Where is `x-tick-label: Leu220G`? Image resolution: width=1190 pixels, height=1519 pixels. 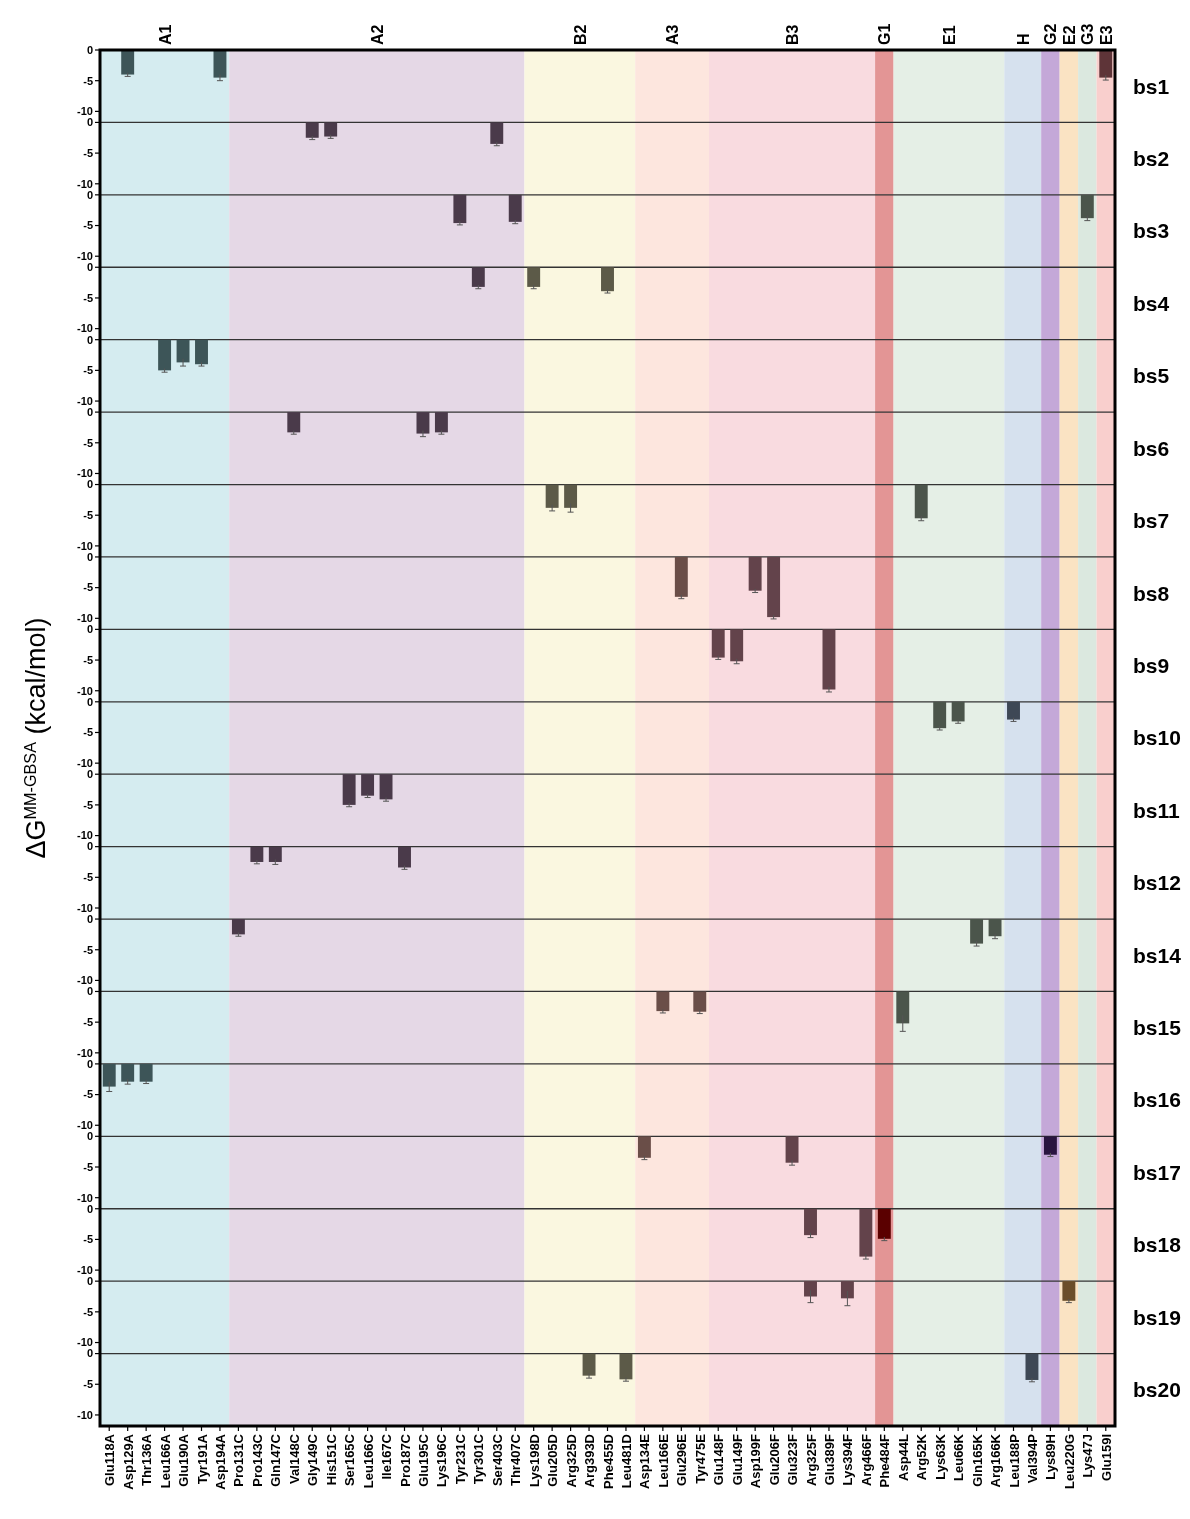 x-tick-label: Leu220G is located at coordinates (1069, 1461).